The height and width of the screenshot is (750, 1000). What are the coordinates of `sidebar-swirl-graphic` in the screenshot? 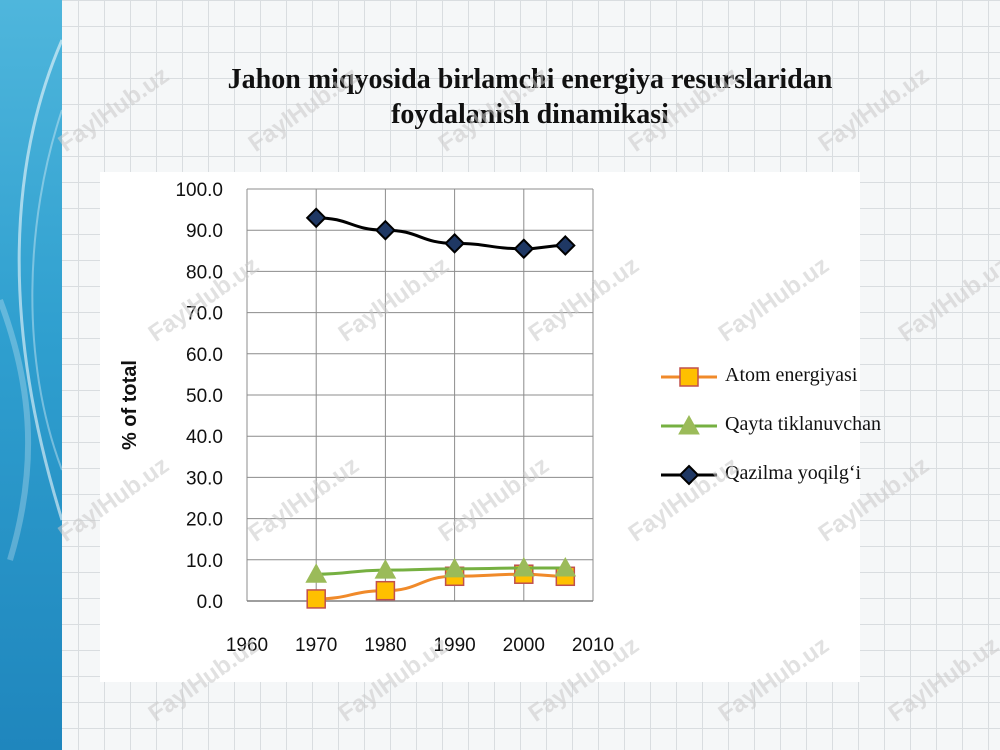 It's located at (31, 300).